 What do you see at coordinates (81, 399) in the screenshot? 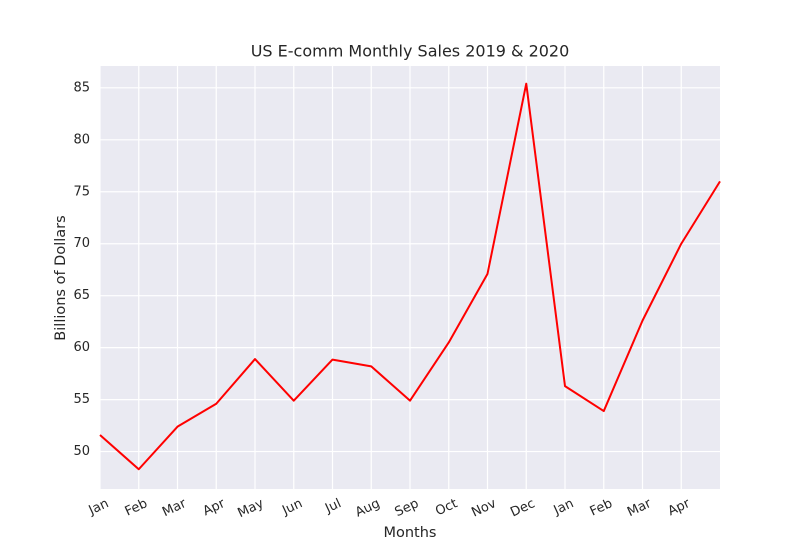
I see `y-tick-label: 55` at bounding box center [81, 399].